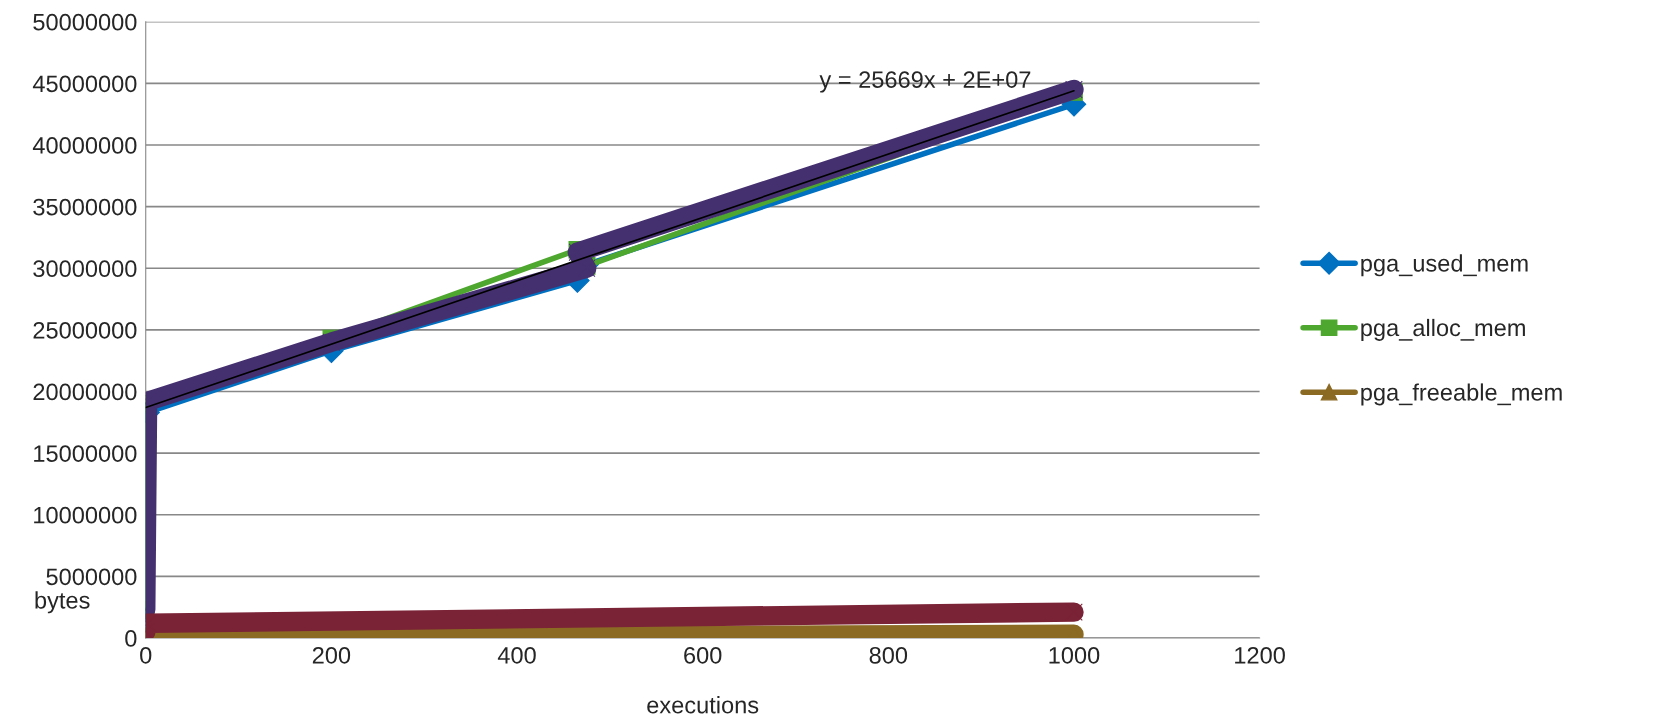  Describe the element at coordinates (1444, 265) in the screenshot. I see `legend-label: pga_used_mem` at that location.